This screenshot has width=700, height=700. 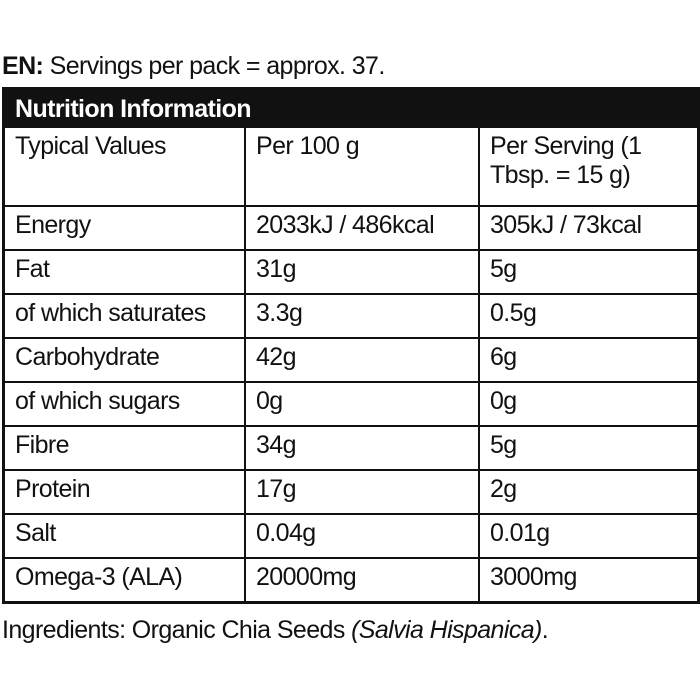 What do you see at coordinates (173, 630) in the screenshot?
I see `ingredients-text: Ingredients: Organic Chia Seeds` at bounding box center [173, 630].